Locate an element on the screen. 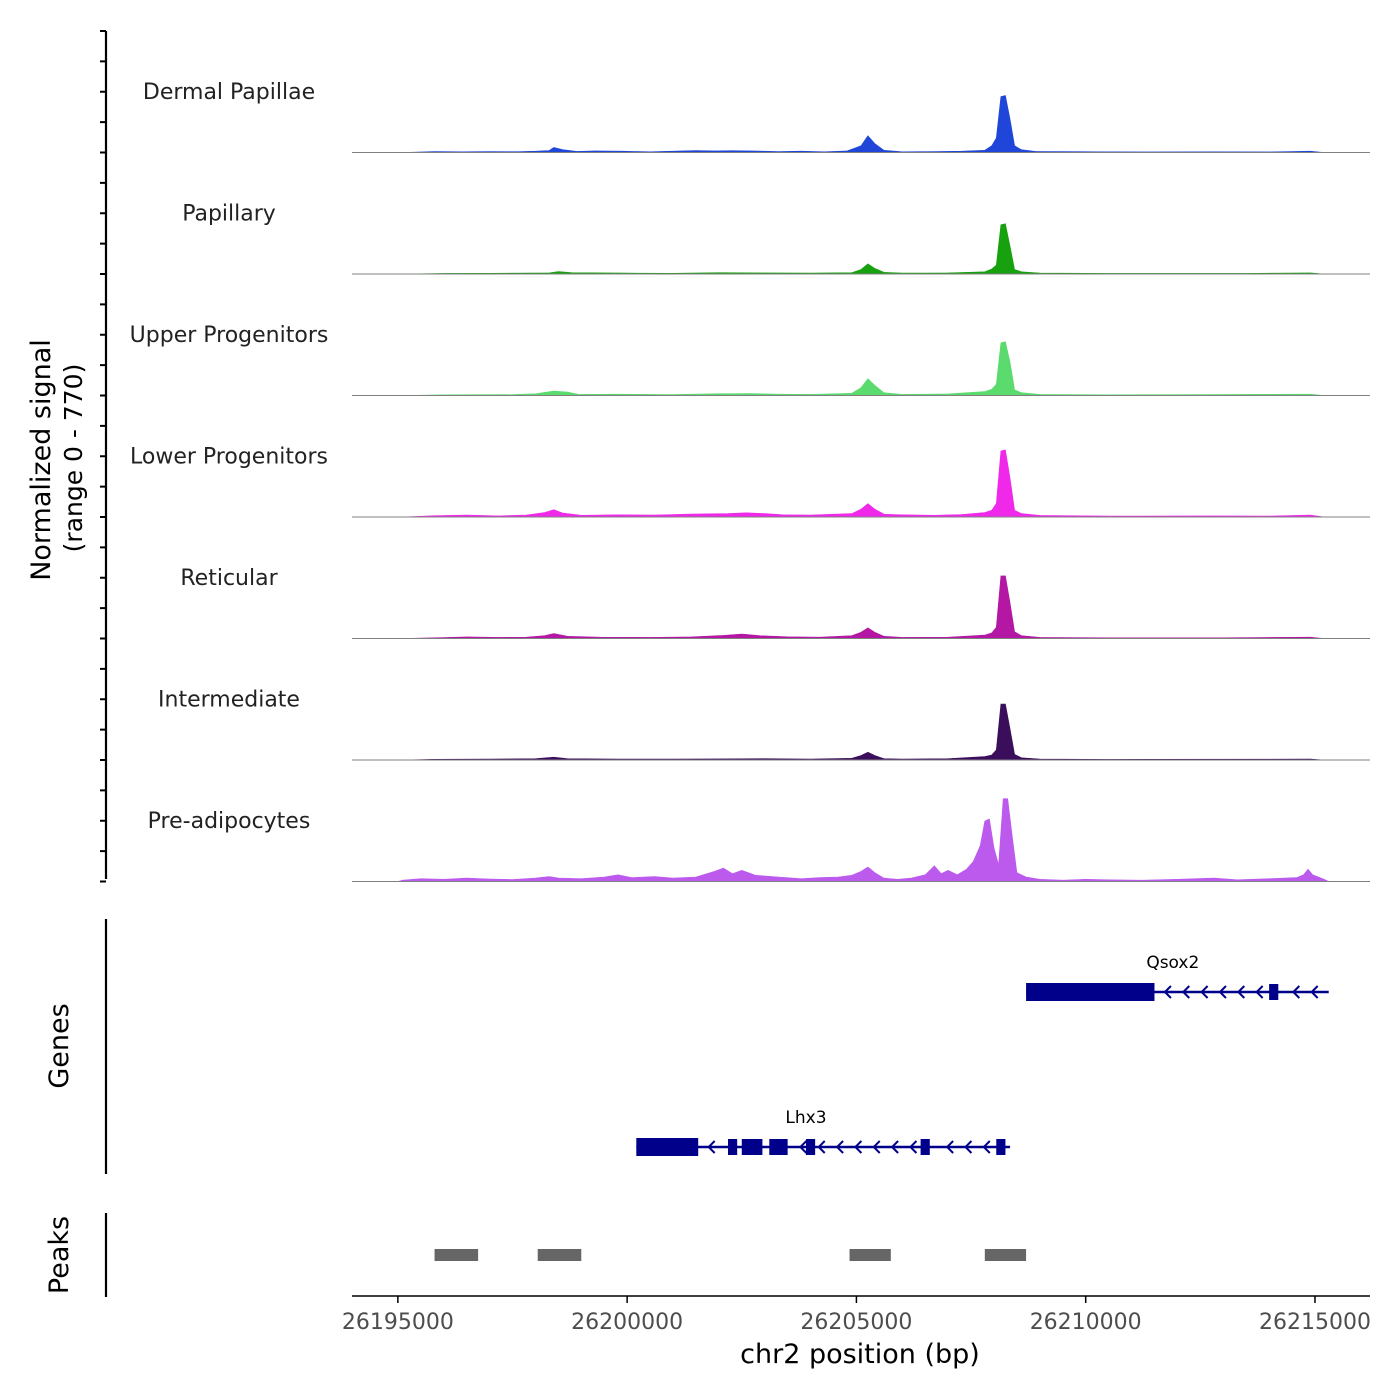 Image resolution: width=1400 pixels, height=1400 pixels. x-axis-tick-label: 26195000 is located at coordinates (398, 1322).